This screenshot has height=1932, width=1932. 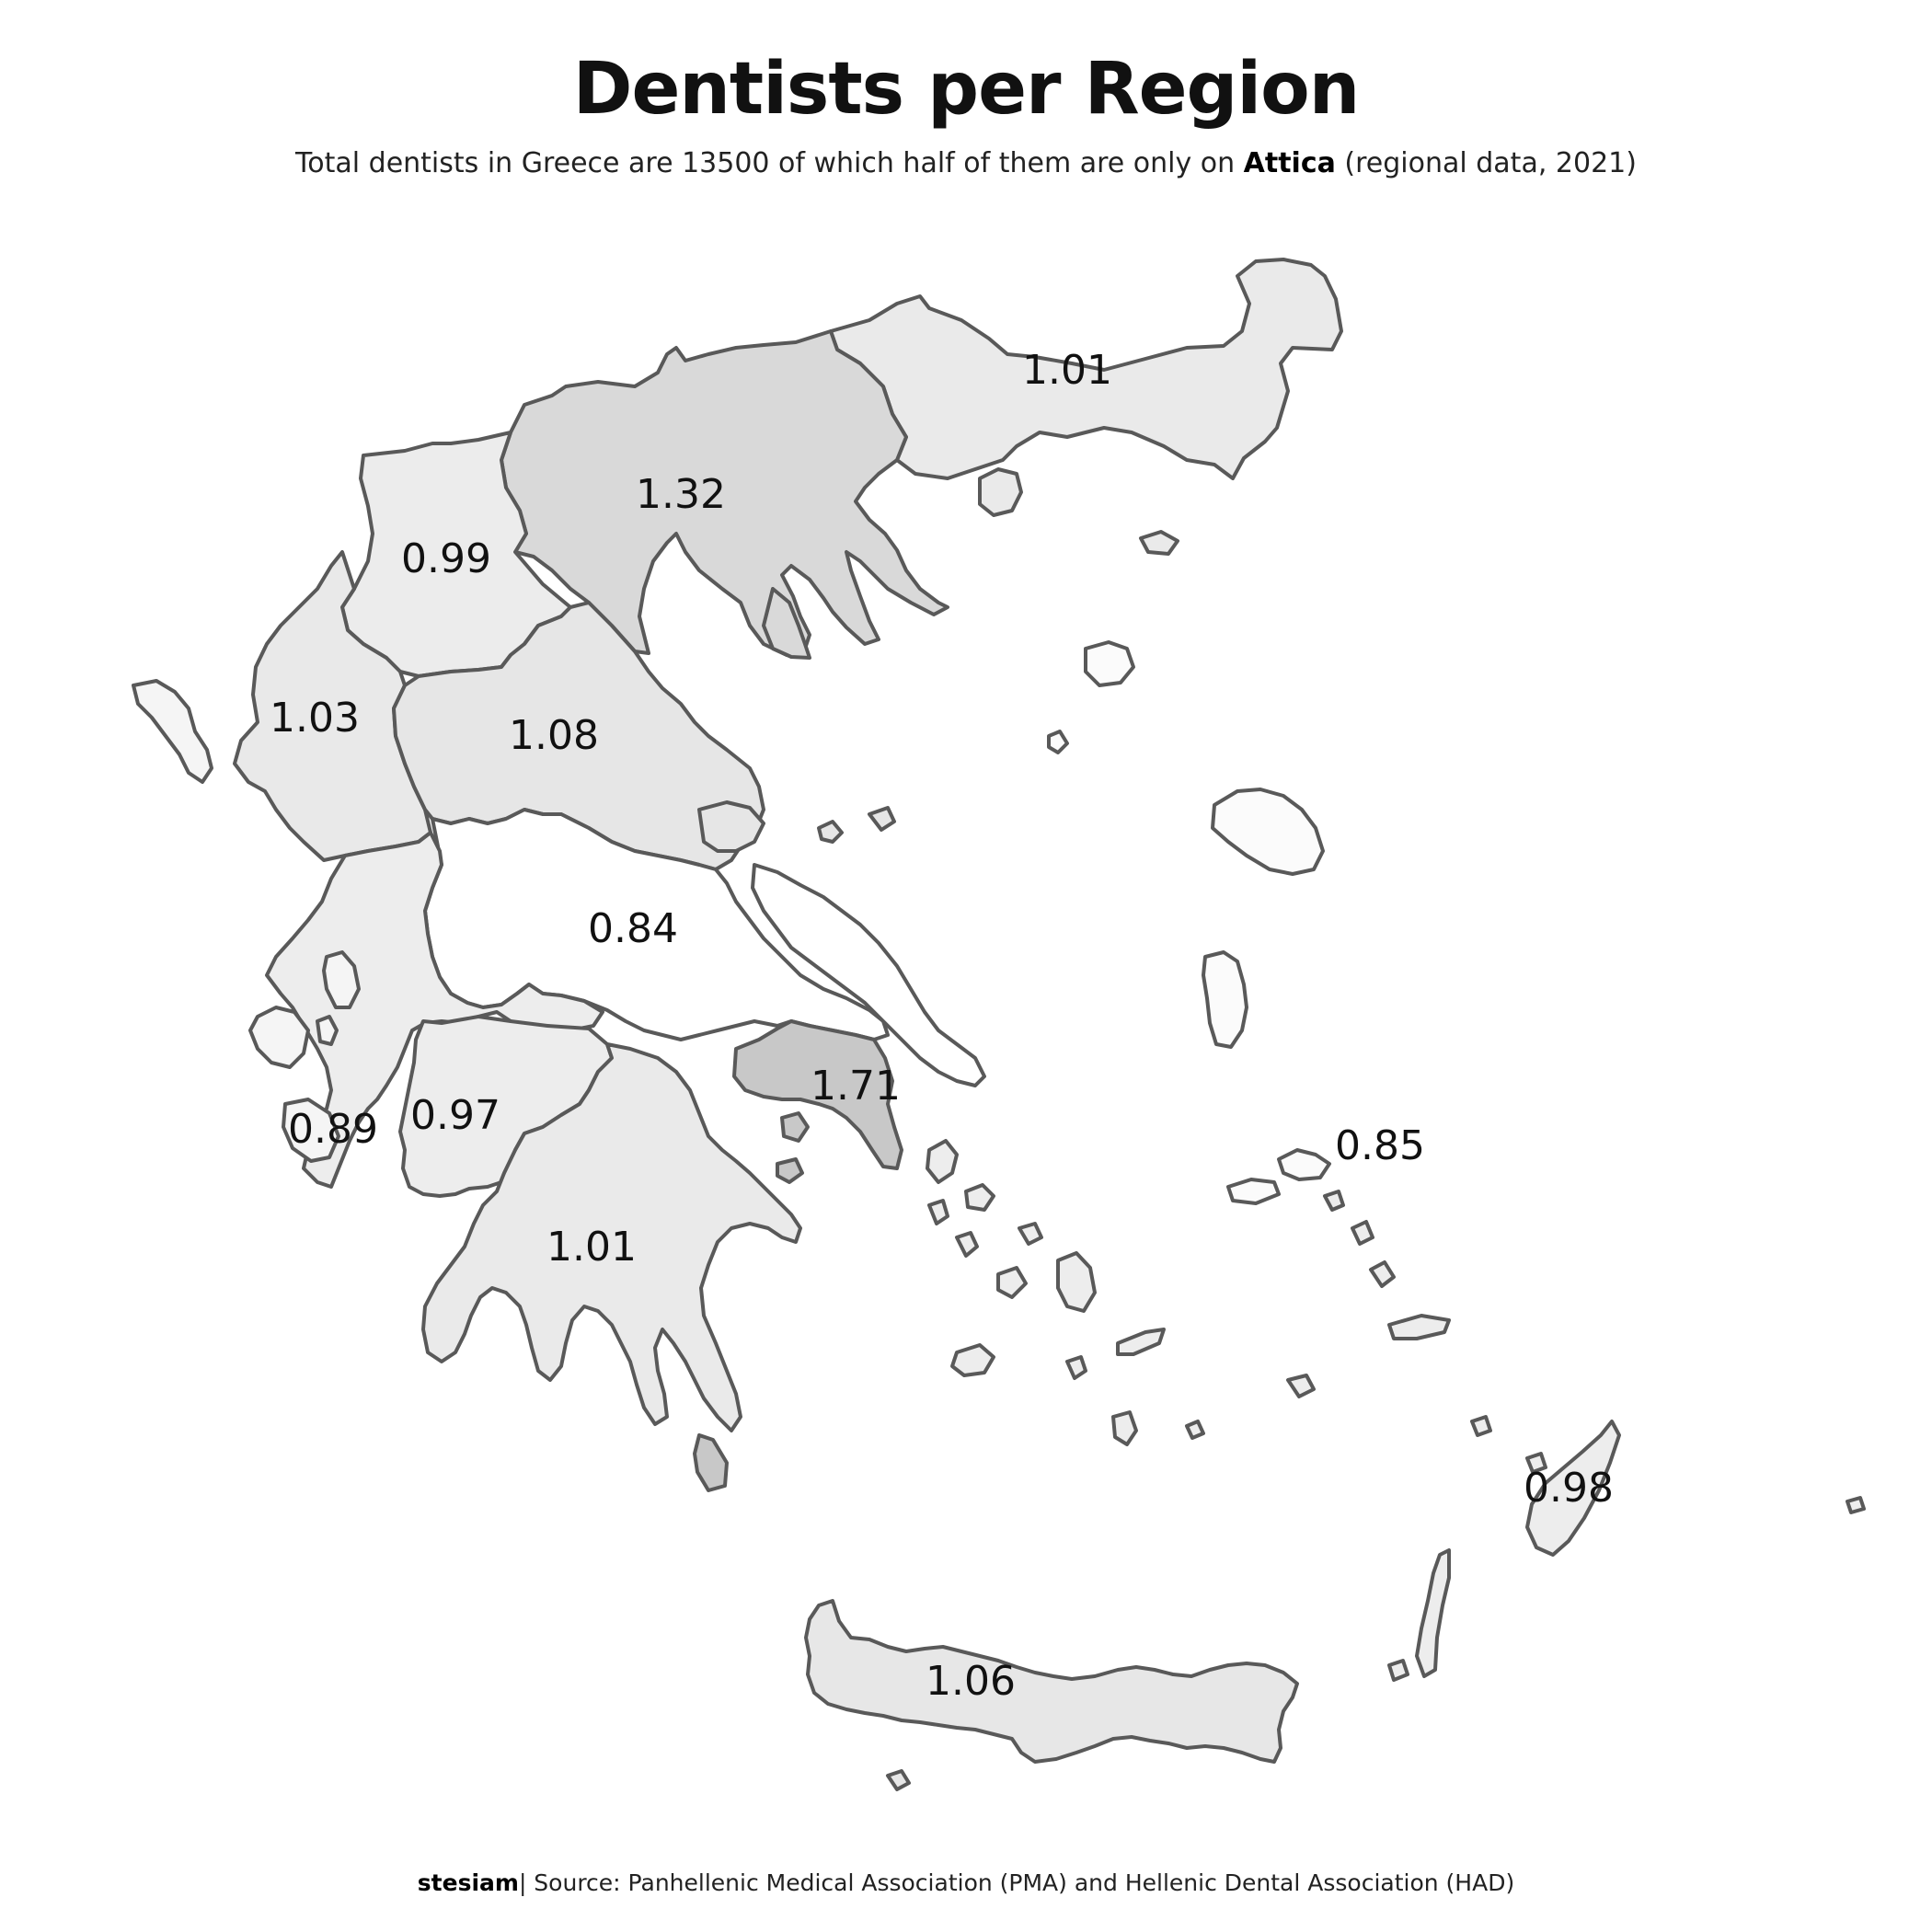 What do you see at coordinates (1362, 1233) in the screenshot?
I see `island-leros` at bounding box center [1362, 1233].